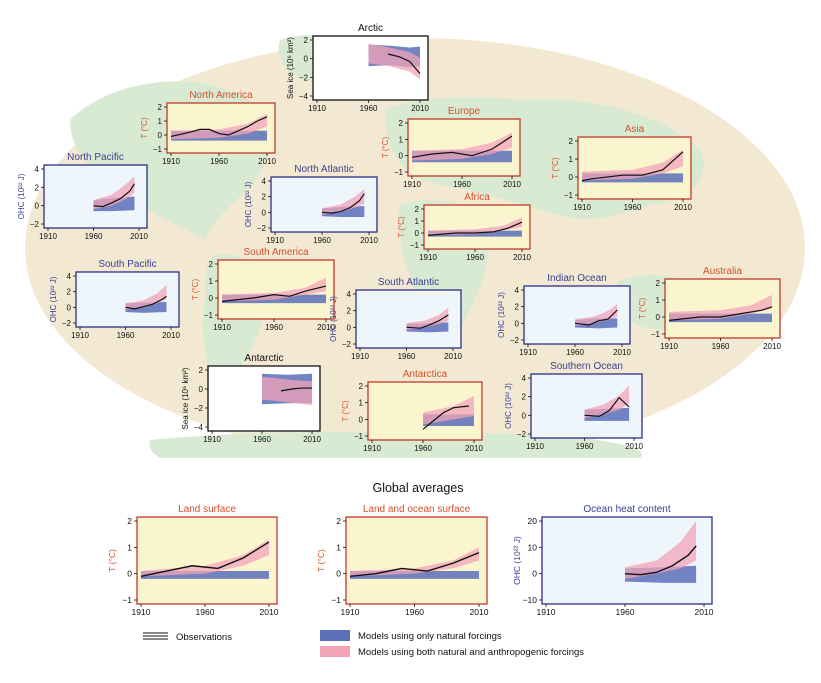  I want to click on panel-title: Antarctica, so click(425, 374).